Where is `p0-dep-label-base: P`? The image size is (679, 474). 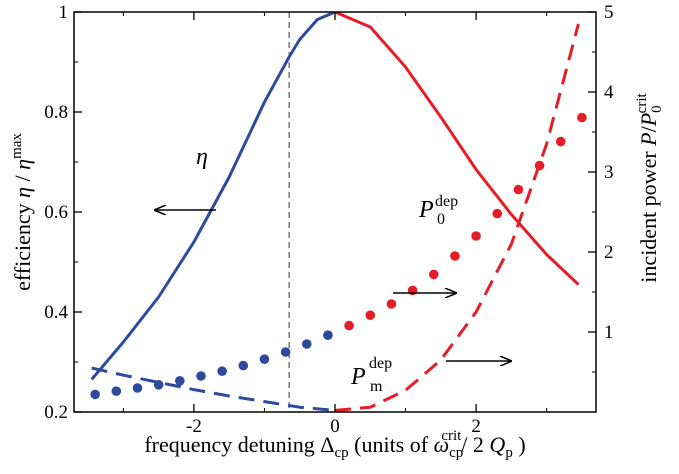 p0-dep-label-base: P is located at coordinates (426, 210).